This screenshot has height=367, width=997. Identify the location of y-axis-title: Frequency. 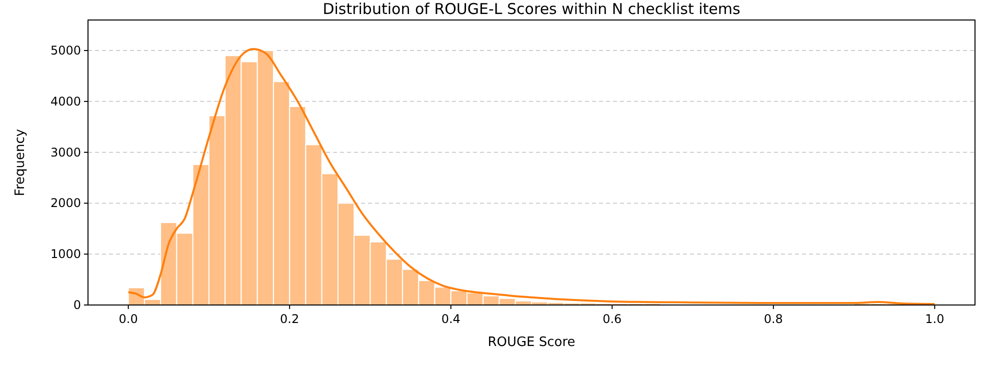
(20, 162).